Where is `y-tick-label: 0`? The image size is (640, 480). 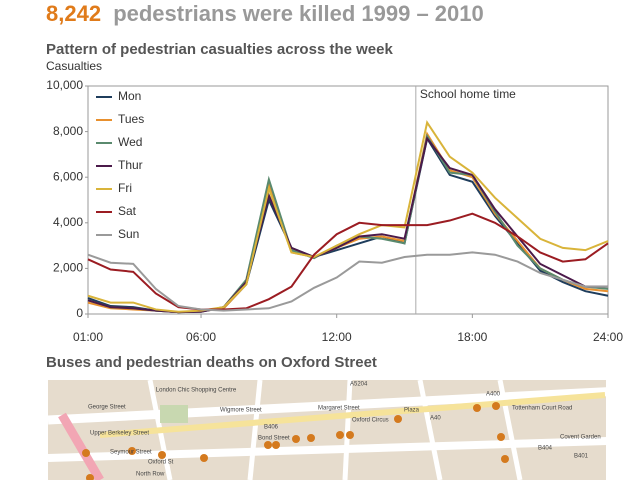
y-tick-label: 0 is located at coordinates (79, 313).